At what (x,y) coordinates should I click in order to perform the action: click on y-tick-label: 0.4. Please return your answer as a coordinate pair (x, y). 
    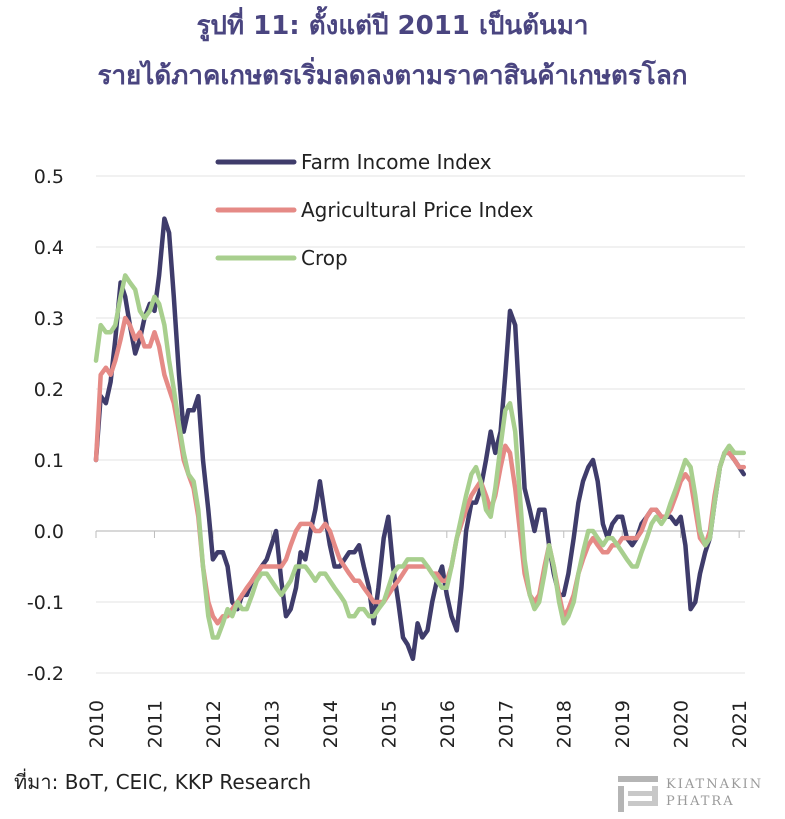
    Looking at the image, I should click on (49, 248).